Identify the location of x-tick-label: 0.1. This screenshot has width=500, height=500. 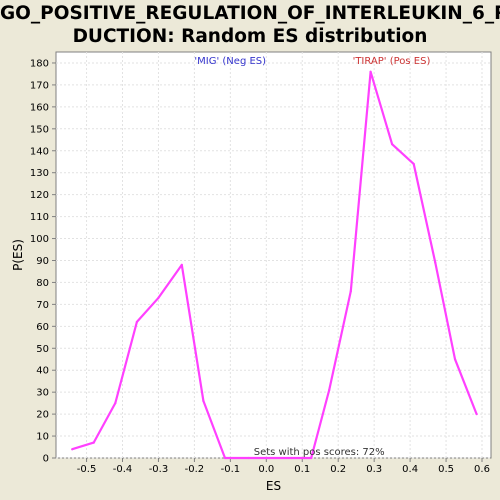
(302, 469).